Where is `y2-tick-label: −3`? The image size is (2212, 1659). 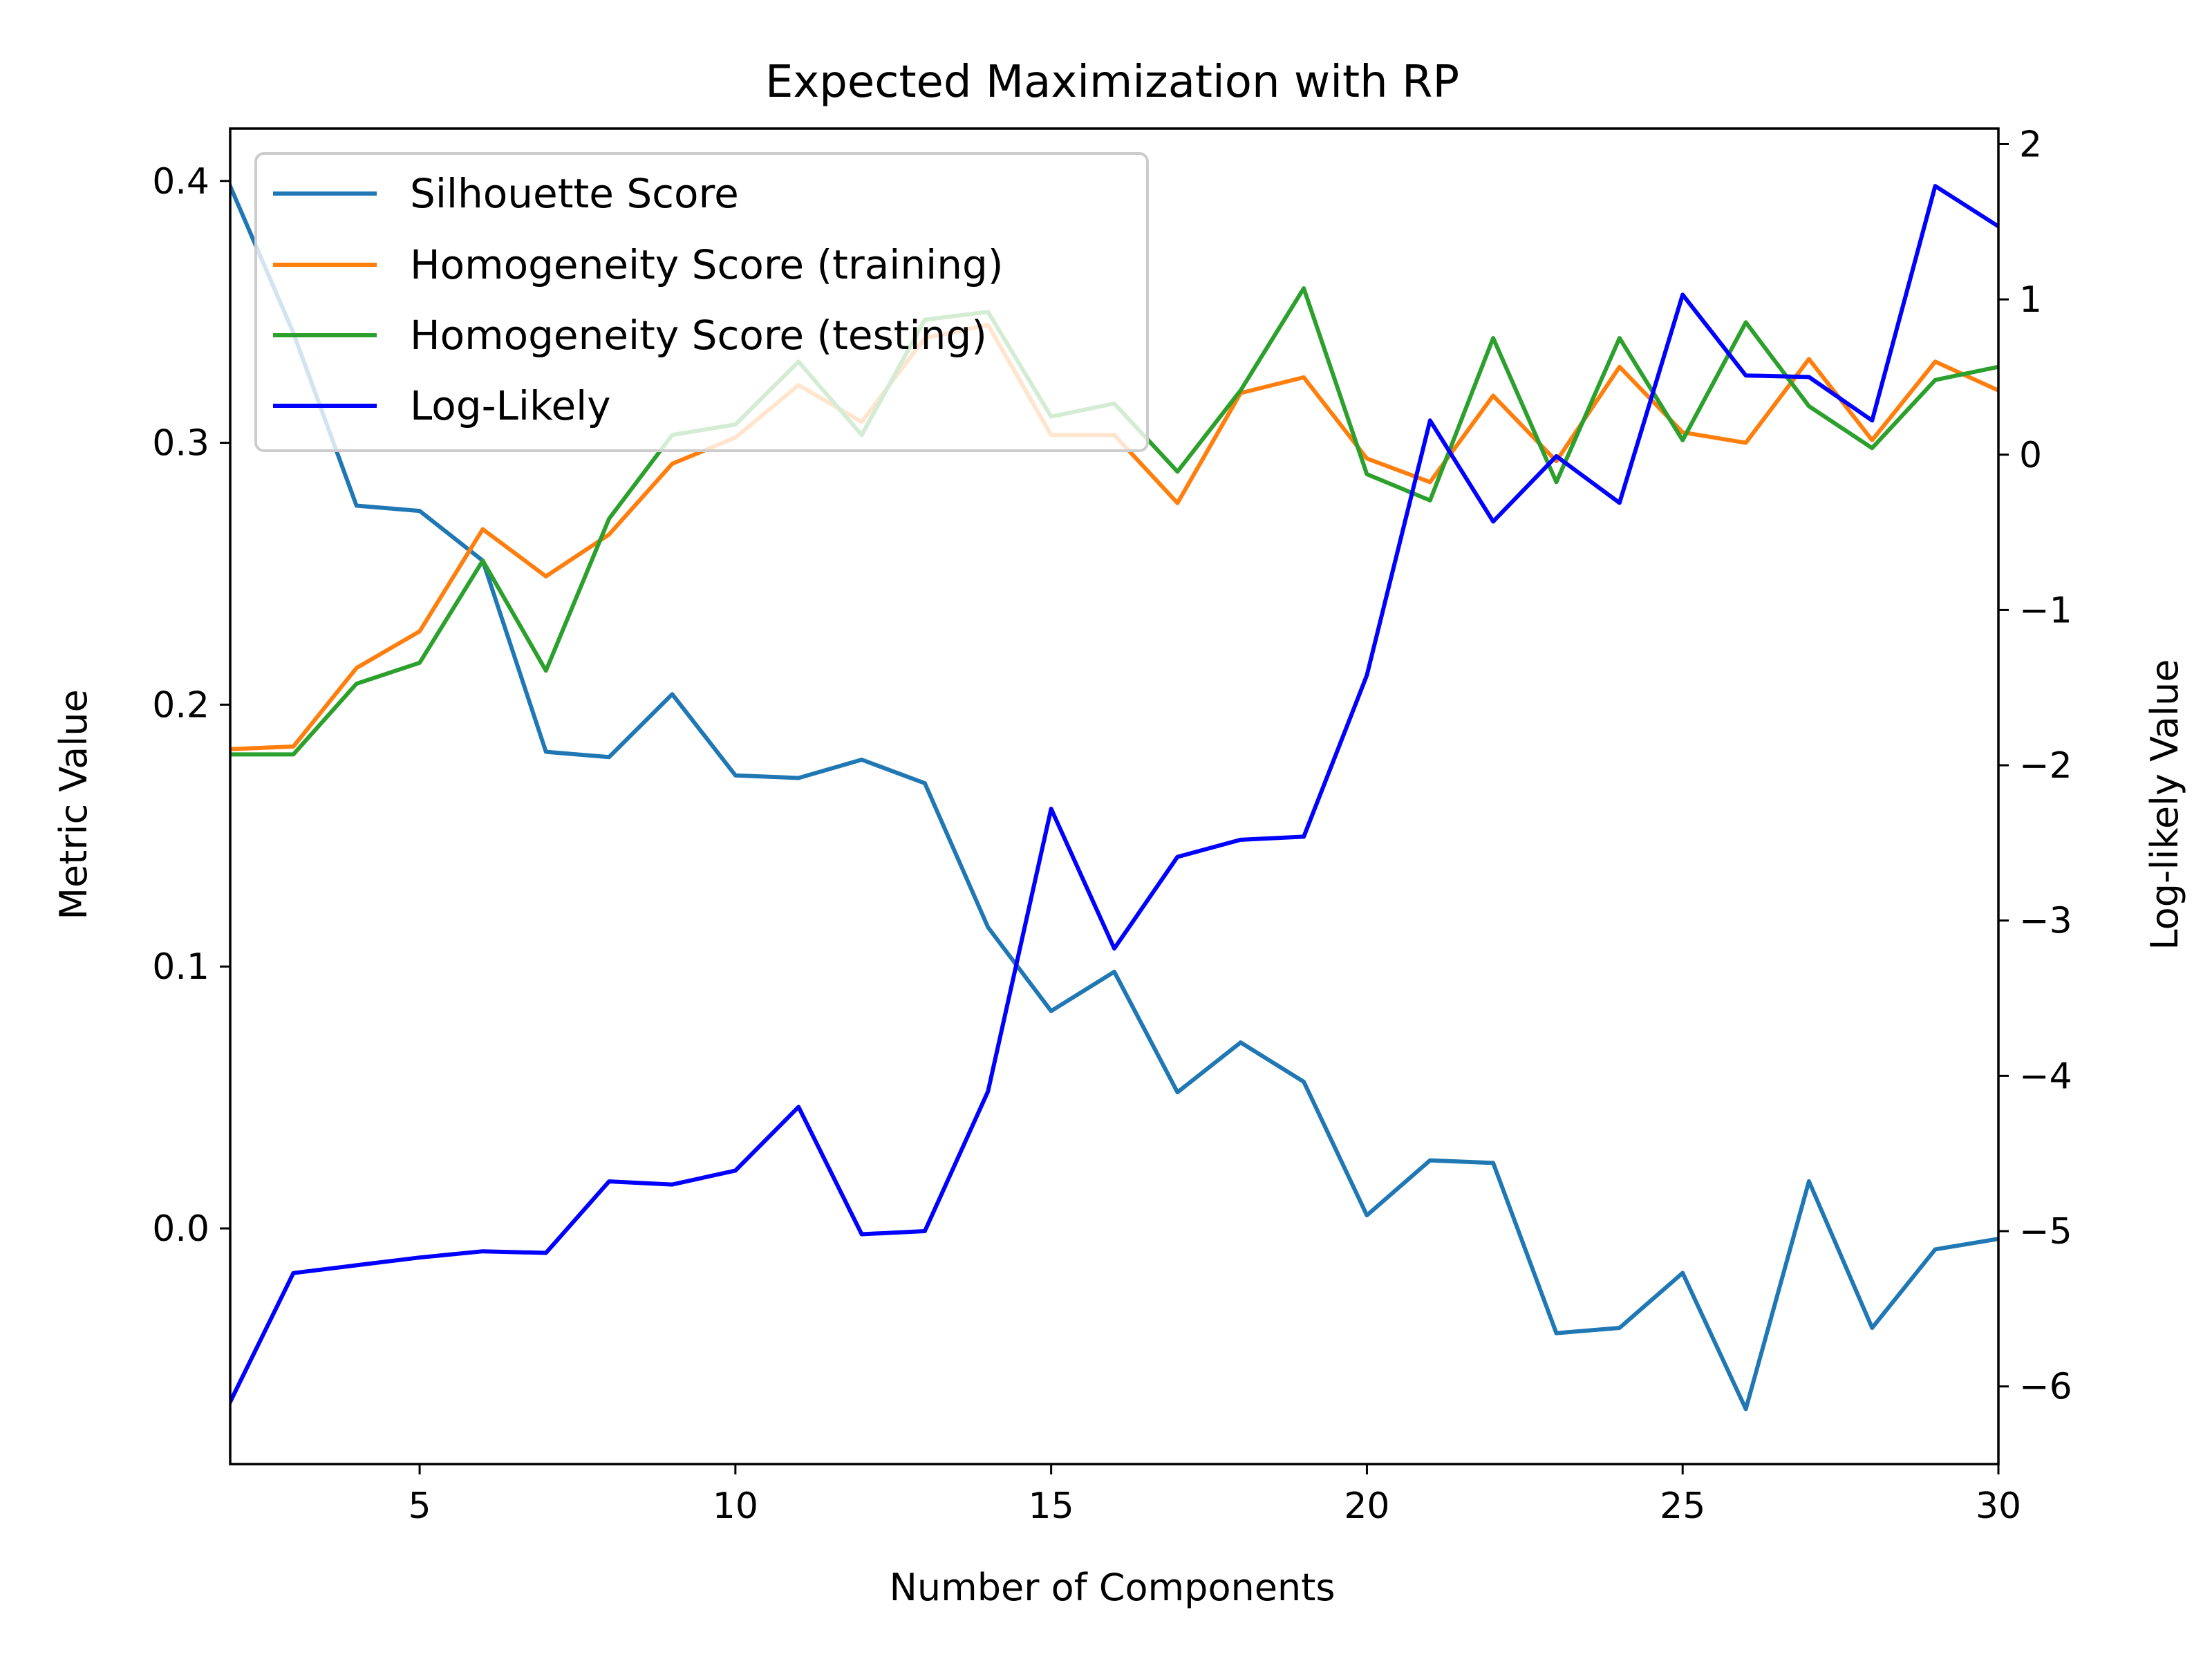 y2-tick-label: −3 is located at coordinates (2046, 922).